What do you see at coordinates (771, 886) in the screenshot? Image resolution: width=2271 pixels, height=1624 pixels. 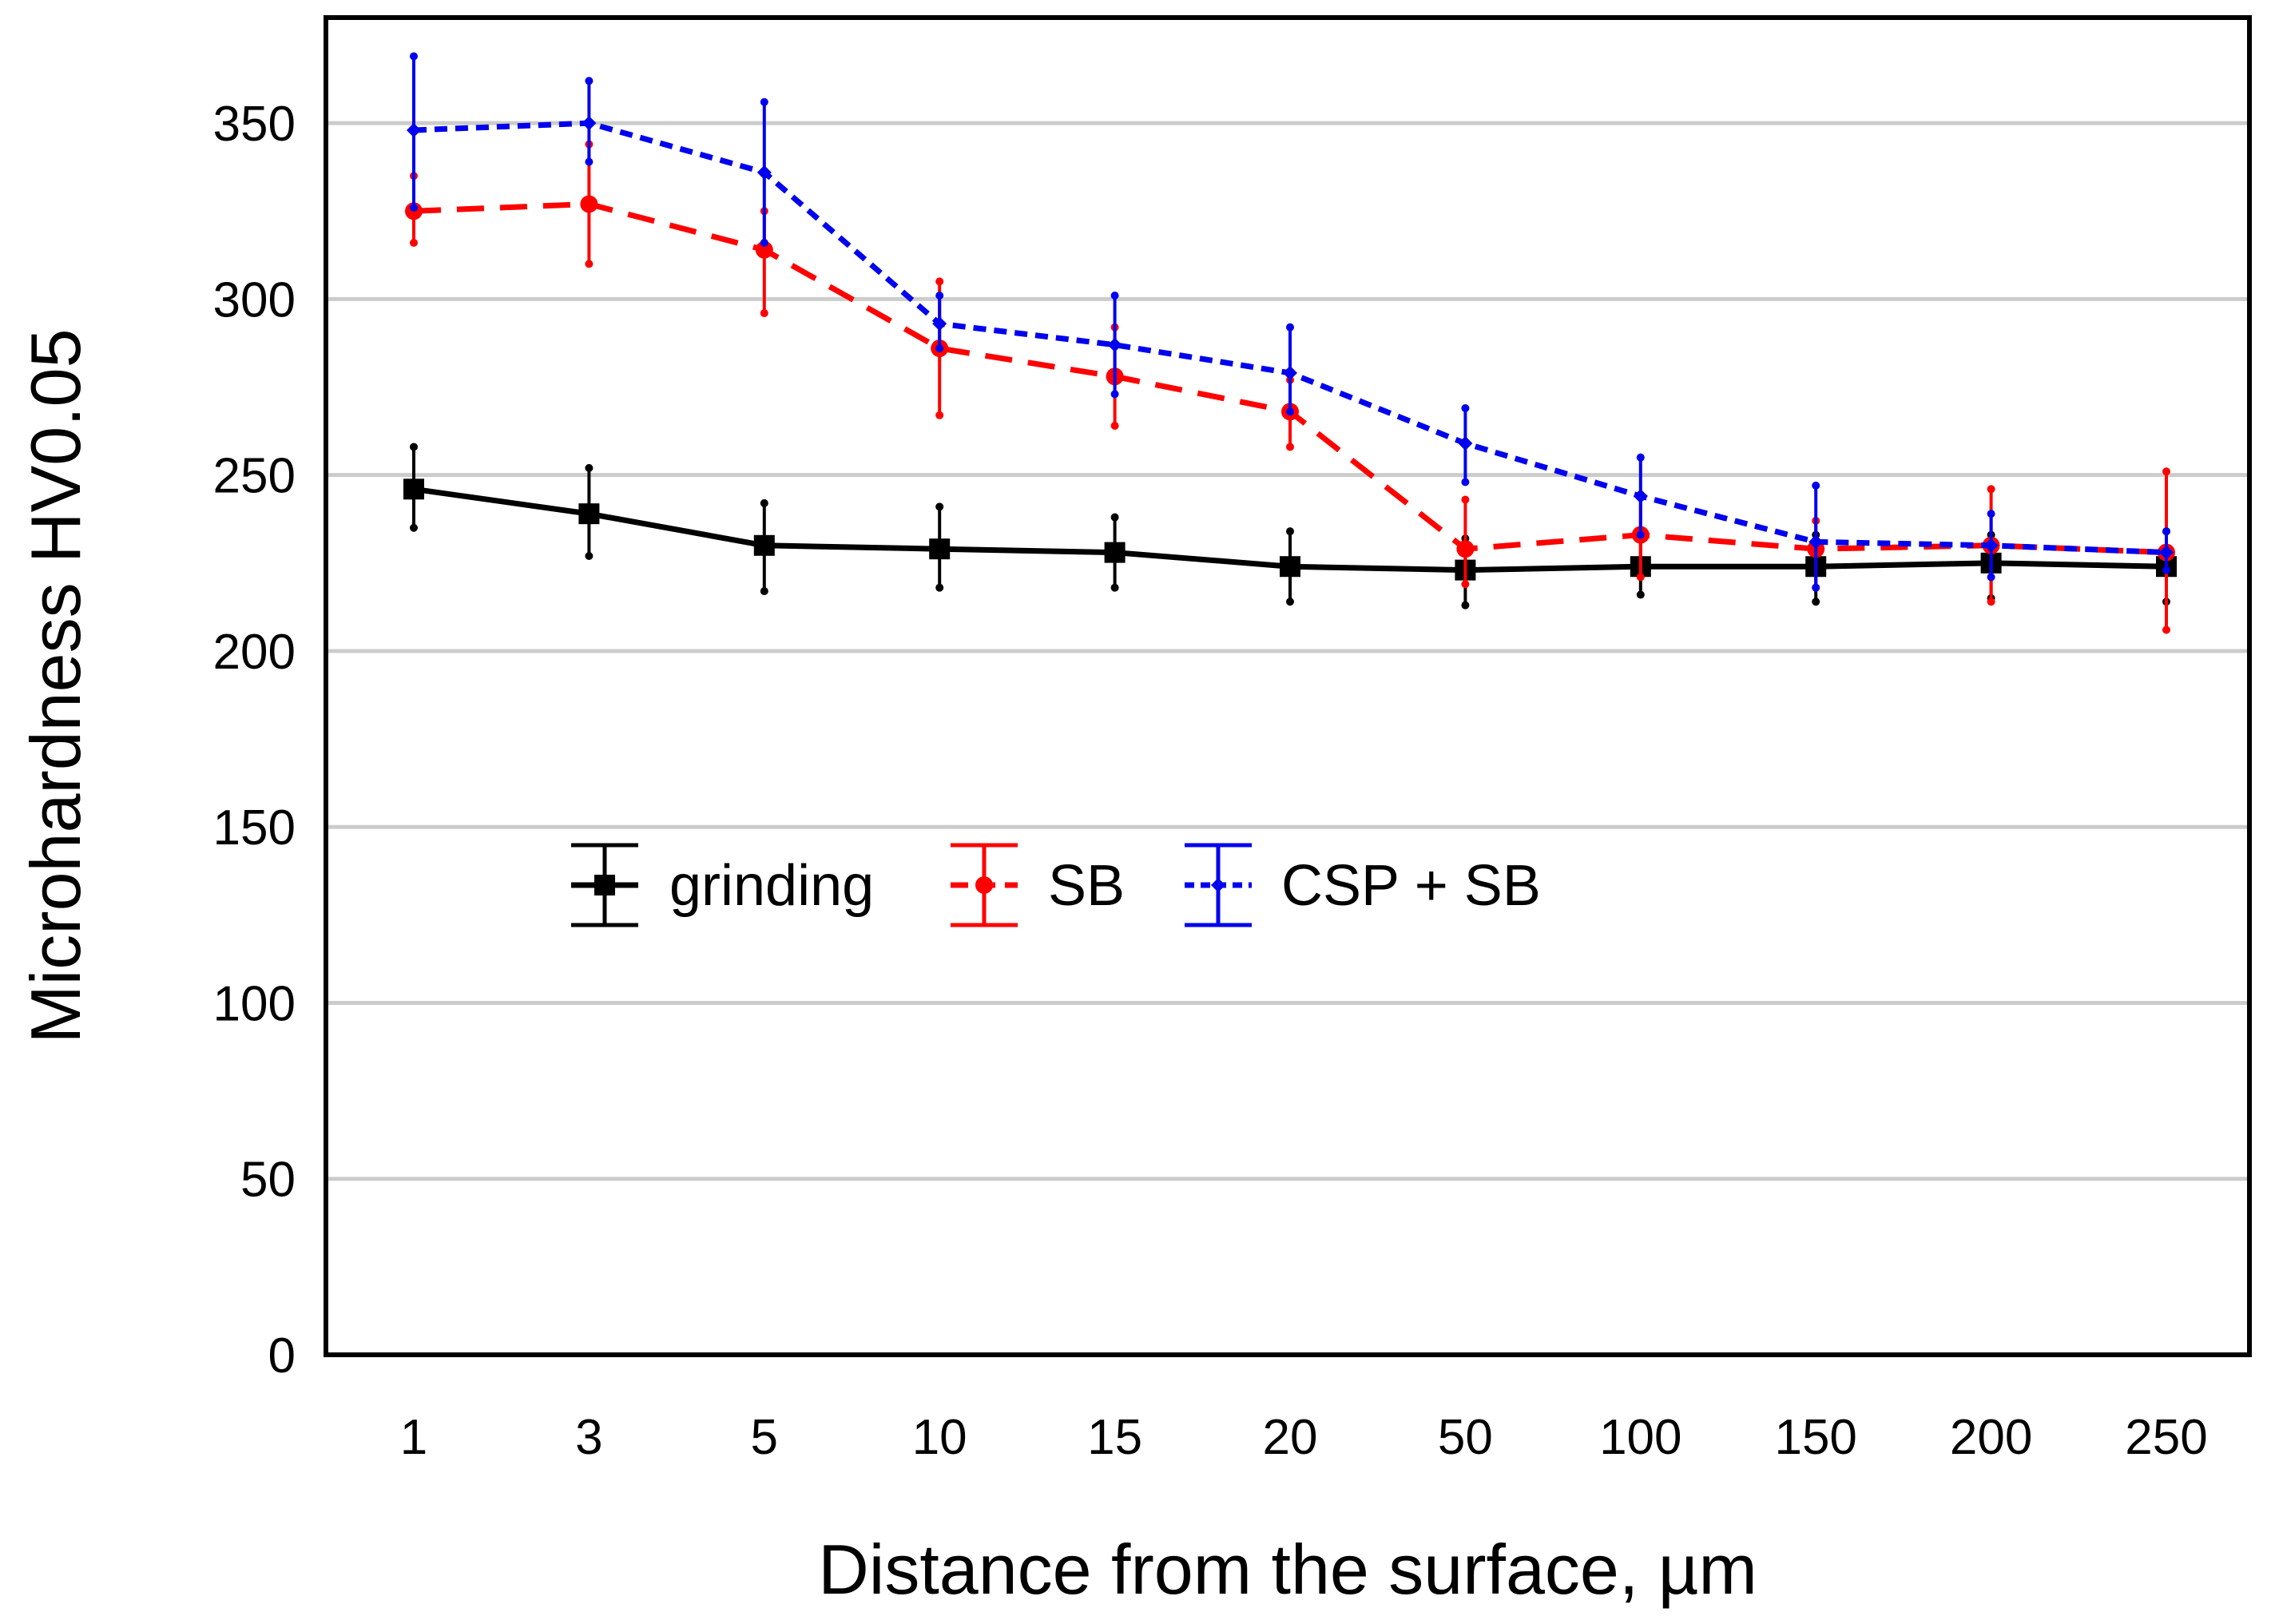 I see `legend-label-grinding: grinding` at bounding box center [771, 886].